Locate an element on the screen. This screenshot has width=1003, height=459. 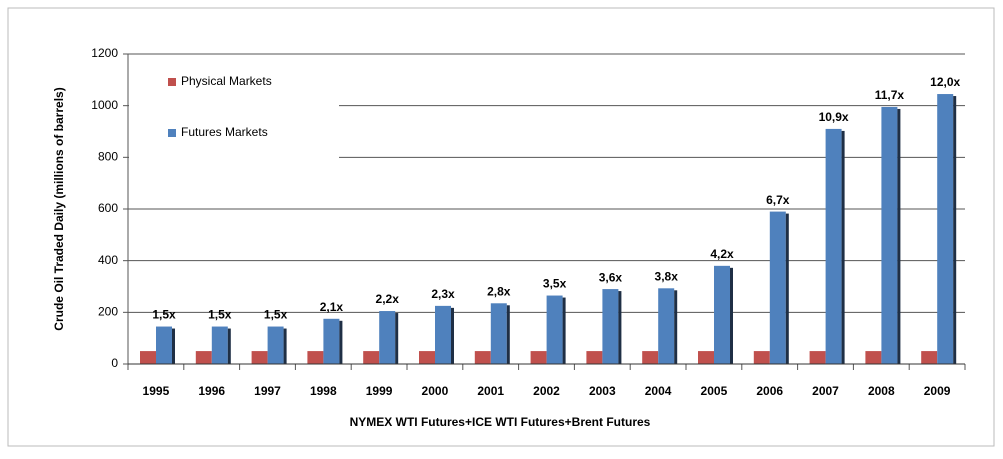
x-tick-label: 2005 is located at coordinates (714, 391).